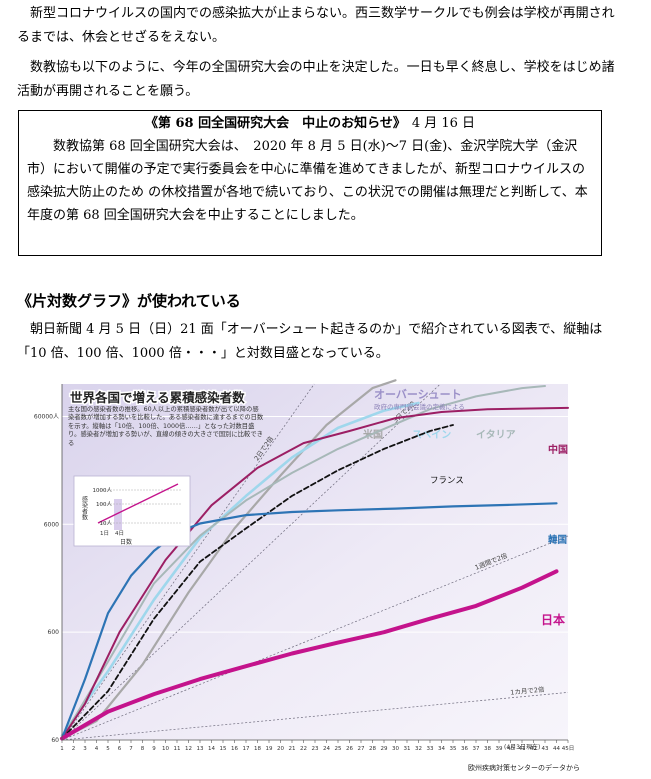  I want to click on source-note: 欧州疾病対策センターのデータから, so click(524, 767).